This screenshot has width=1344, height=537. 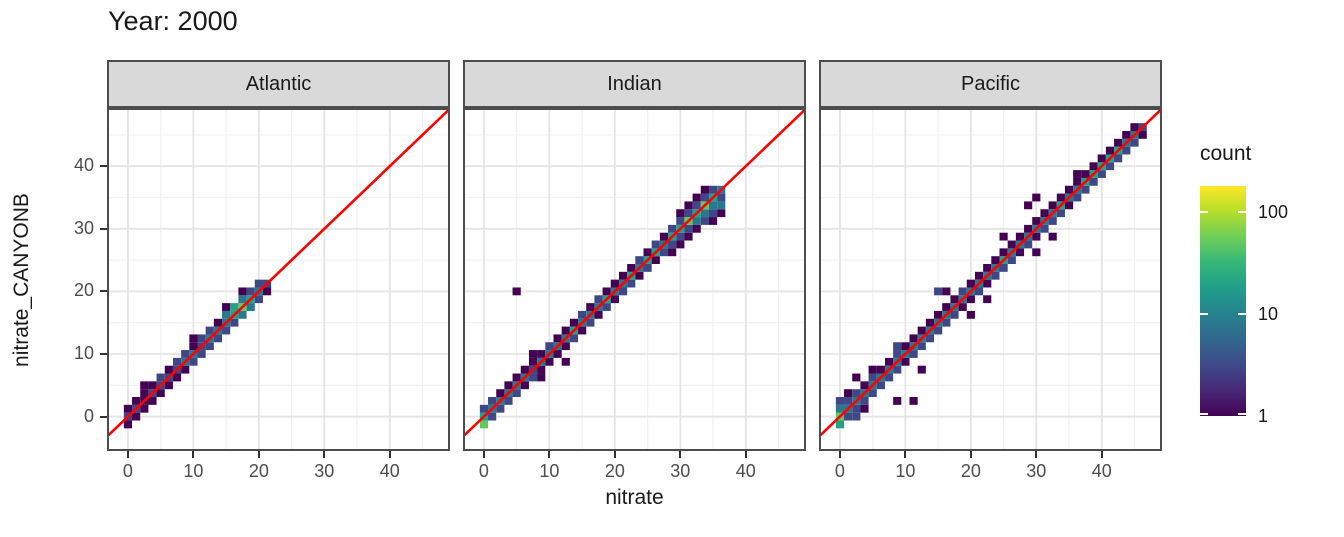 What do you see at coordinates (324, 471) in the screenshot?
I see `x-tick-label: 30` at bounding box center [324, 471].